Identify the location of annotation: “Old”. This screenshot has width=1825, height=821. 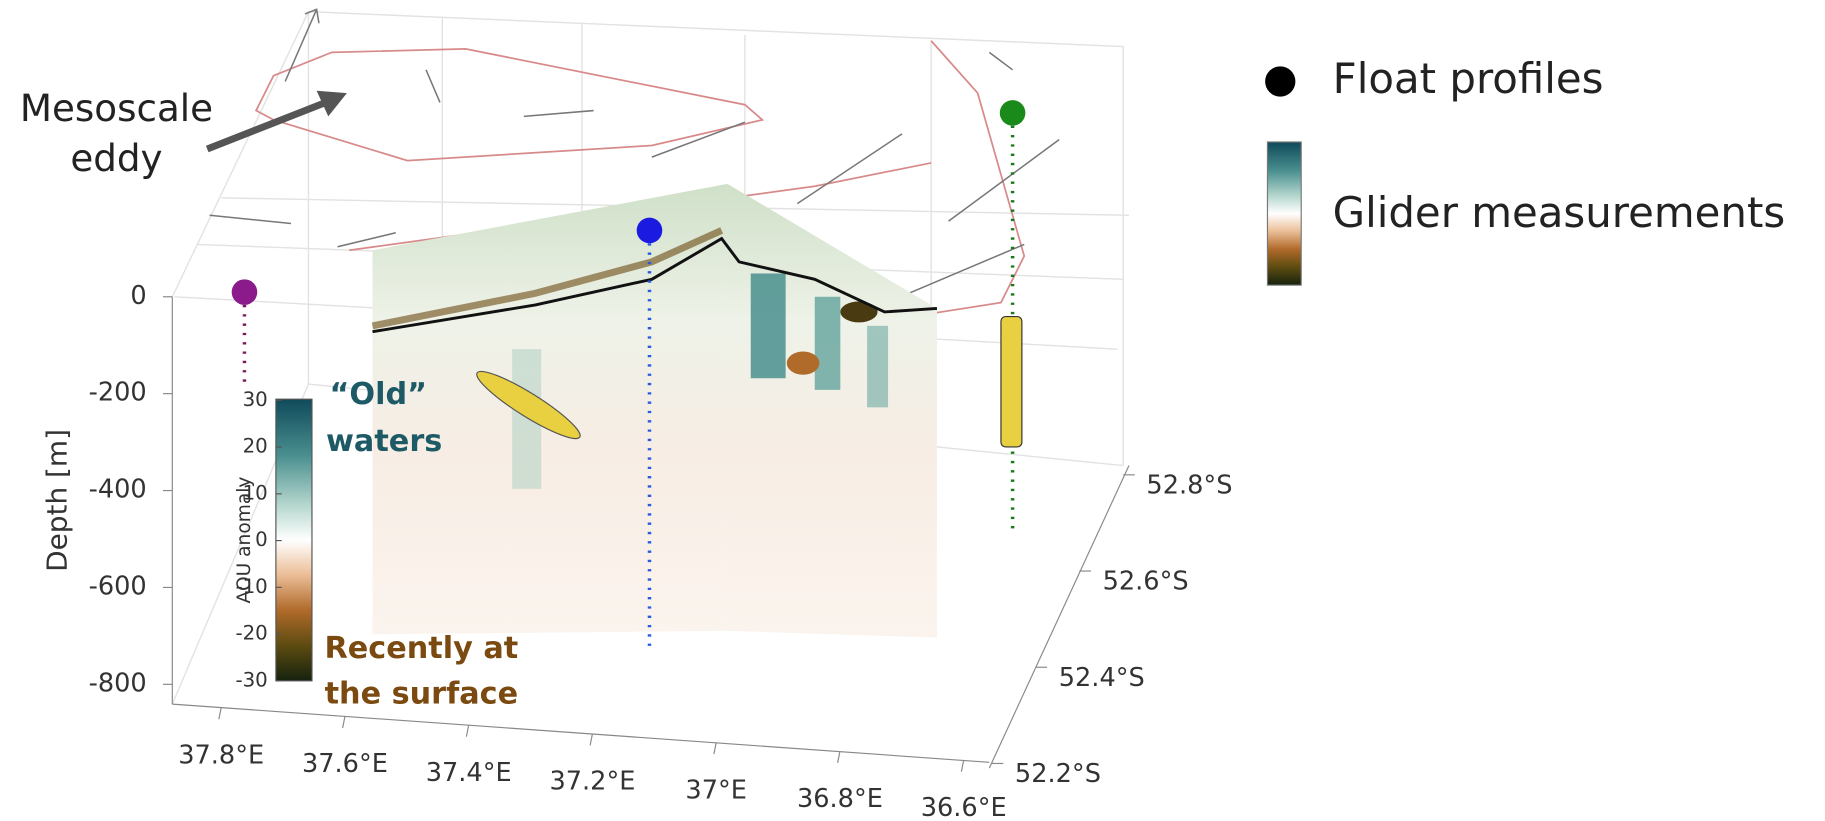
(379, 394).